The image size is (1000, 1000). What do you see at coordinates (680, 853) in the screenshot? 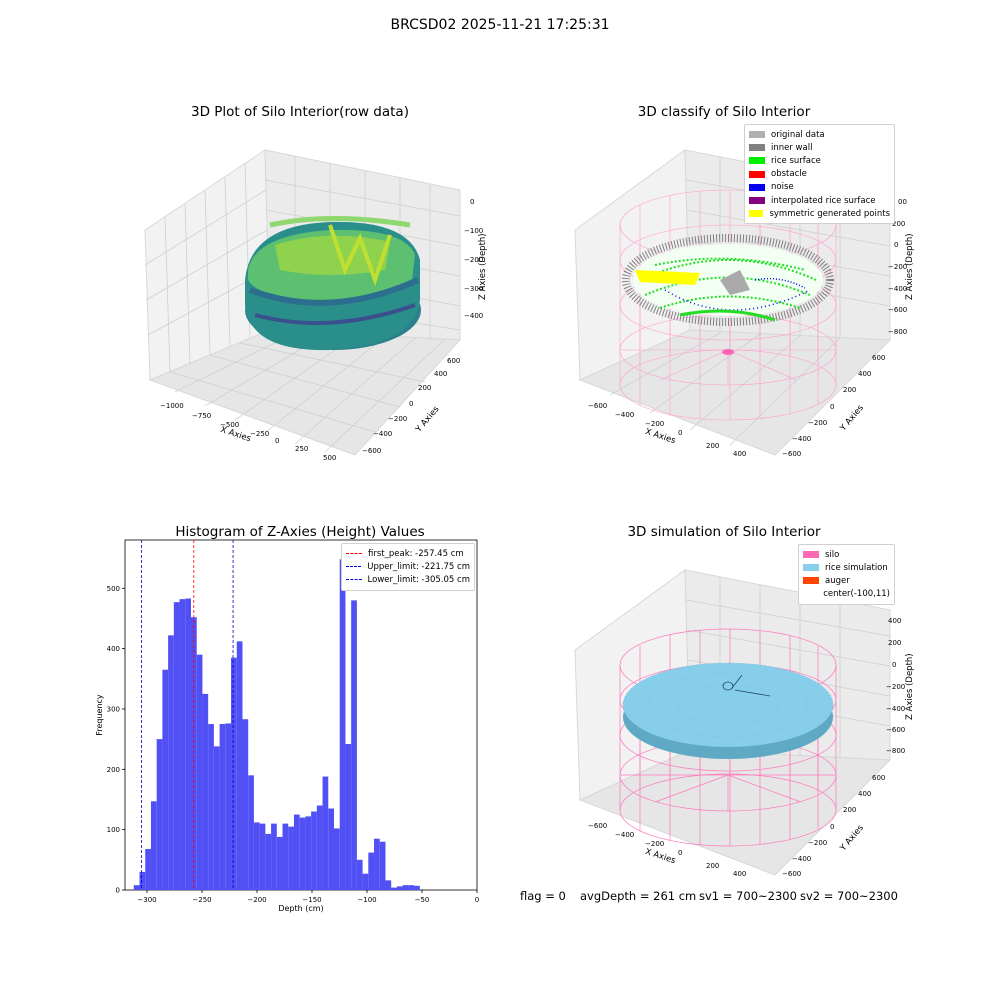
I see `sim-xtick: 0` at bounding box center [680, 853].